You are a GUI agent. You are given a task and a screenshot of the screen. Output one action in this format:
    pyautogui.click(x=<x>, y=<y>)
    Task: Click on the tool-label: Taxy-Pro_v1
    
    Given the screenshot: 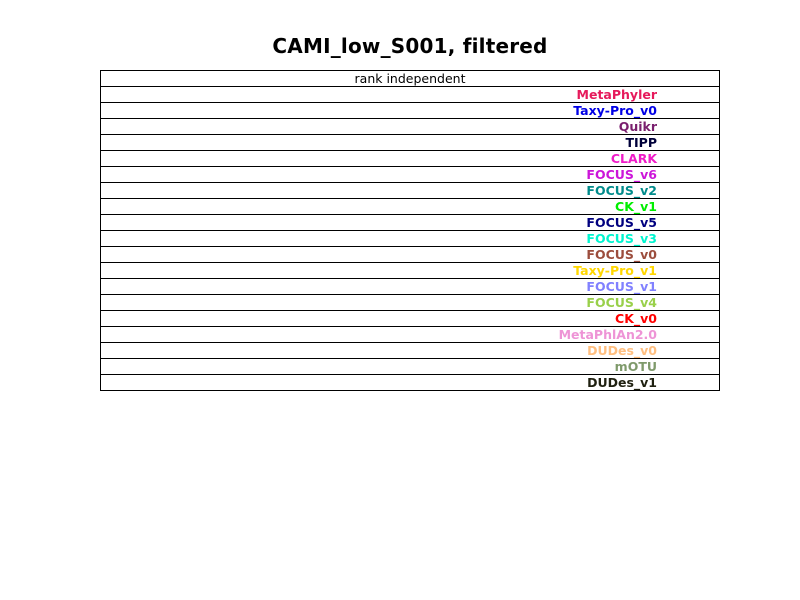 What is the action you would take?
    pyautogui.click(x=410, y=270)
    